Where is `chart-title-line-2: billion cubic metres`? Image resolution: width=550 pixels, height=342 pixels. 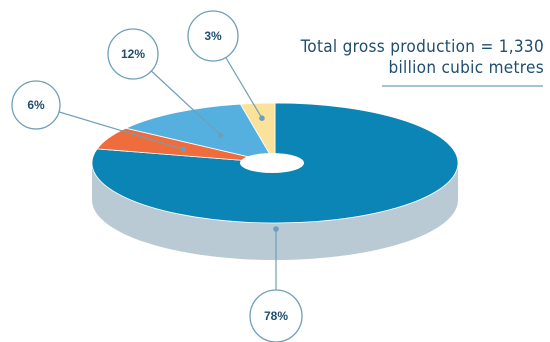 chart-title-line-2: billion cubic metres is located at coordinates (466, 68).